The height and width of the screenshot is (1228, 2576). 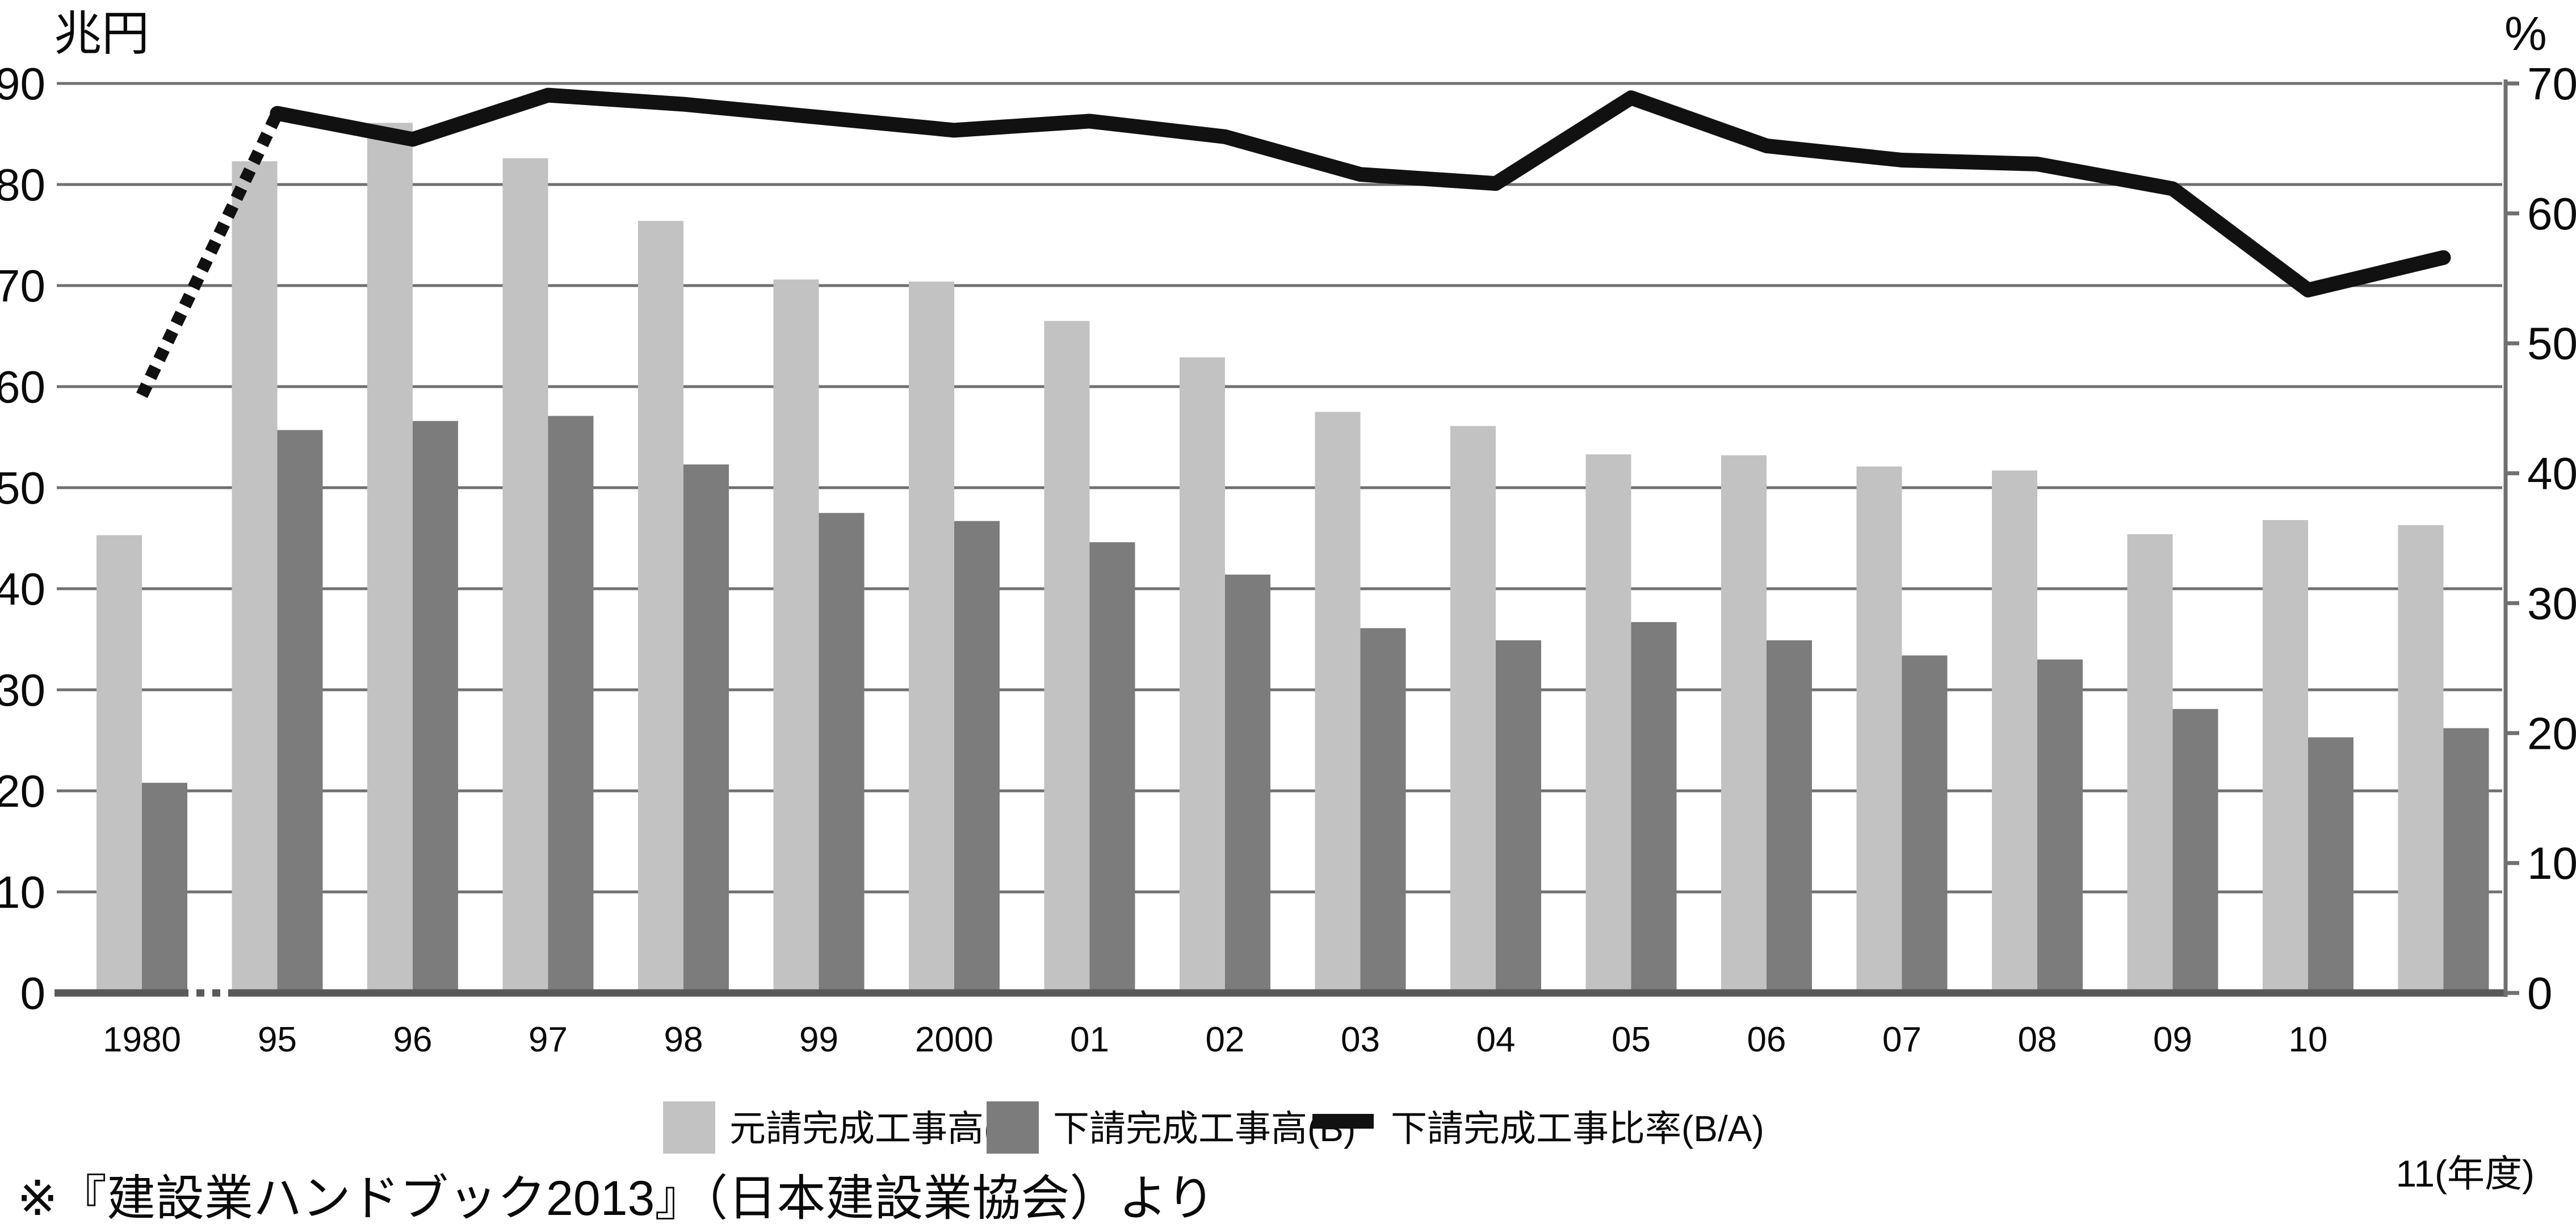 What do you see at coordinates (2526, 33) in the screenshot?
I see `right-axis-unit-label: %` at bounding box center [2526, 33].